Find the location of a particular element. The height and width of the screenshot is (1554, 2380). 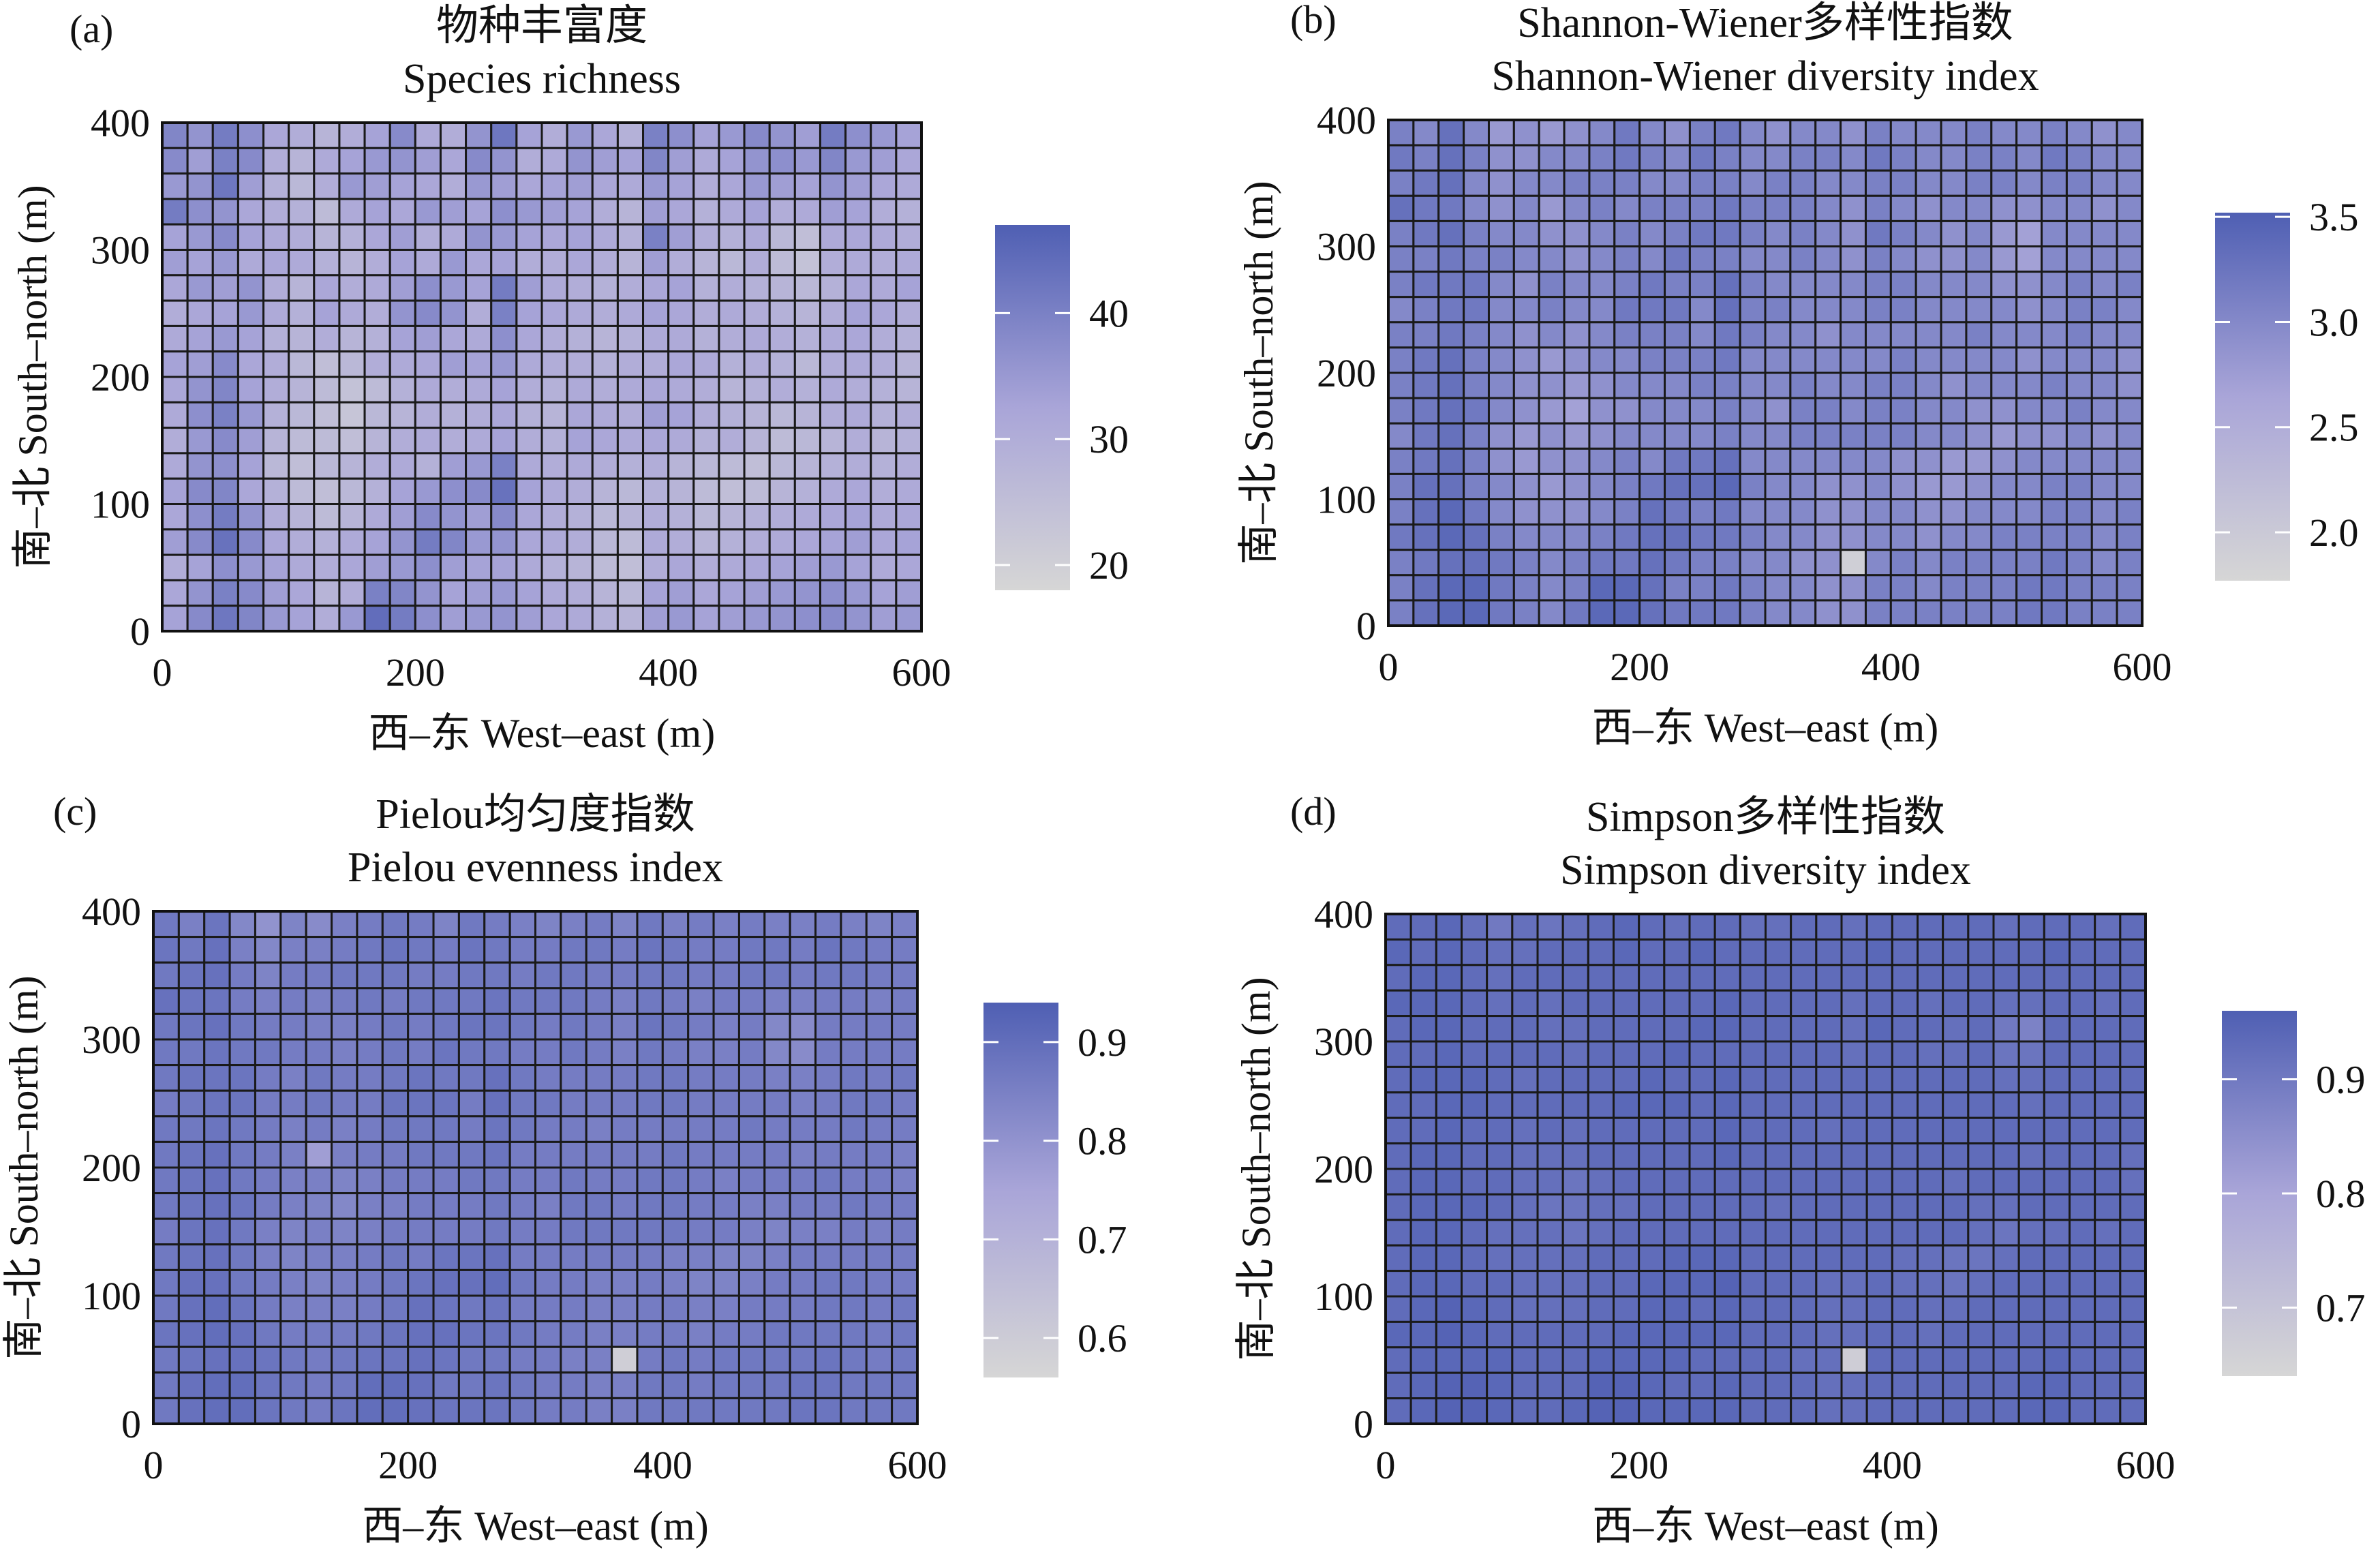

colorbar-tick-label: 0.9 is located at coordinates (1102, 1042).